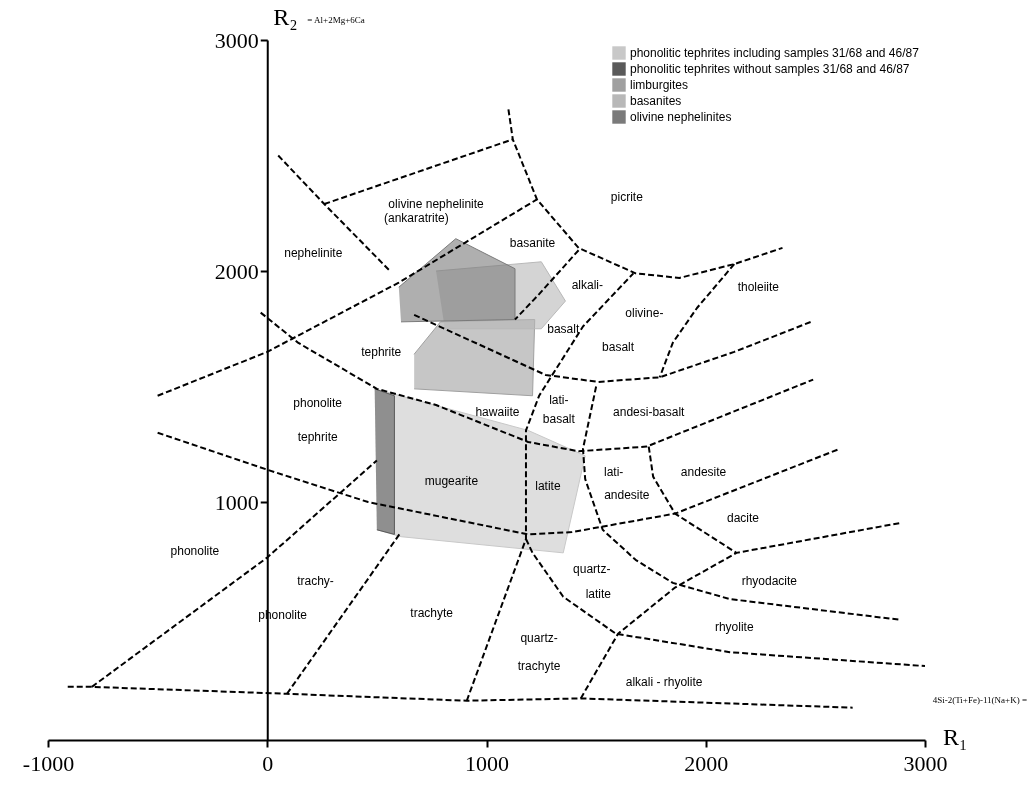 The image size is (1029, 785). I want to click on annotation: picrite, so click(627, 197).